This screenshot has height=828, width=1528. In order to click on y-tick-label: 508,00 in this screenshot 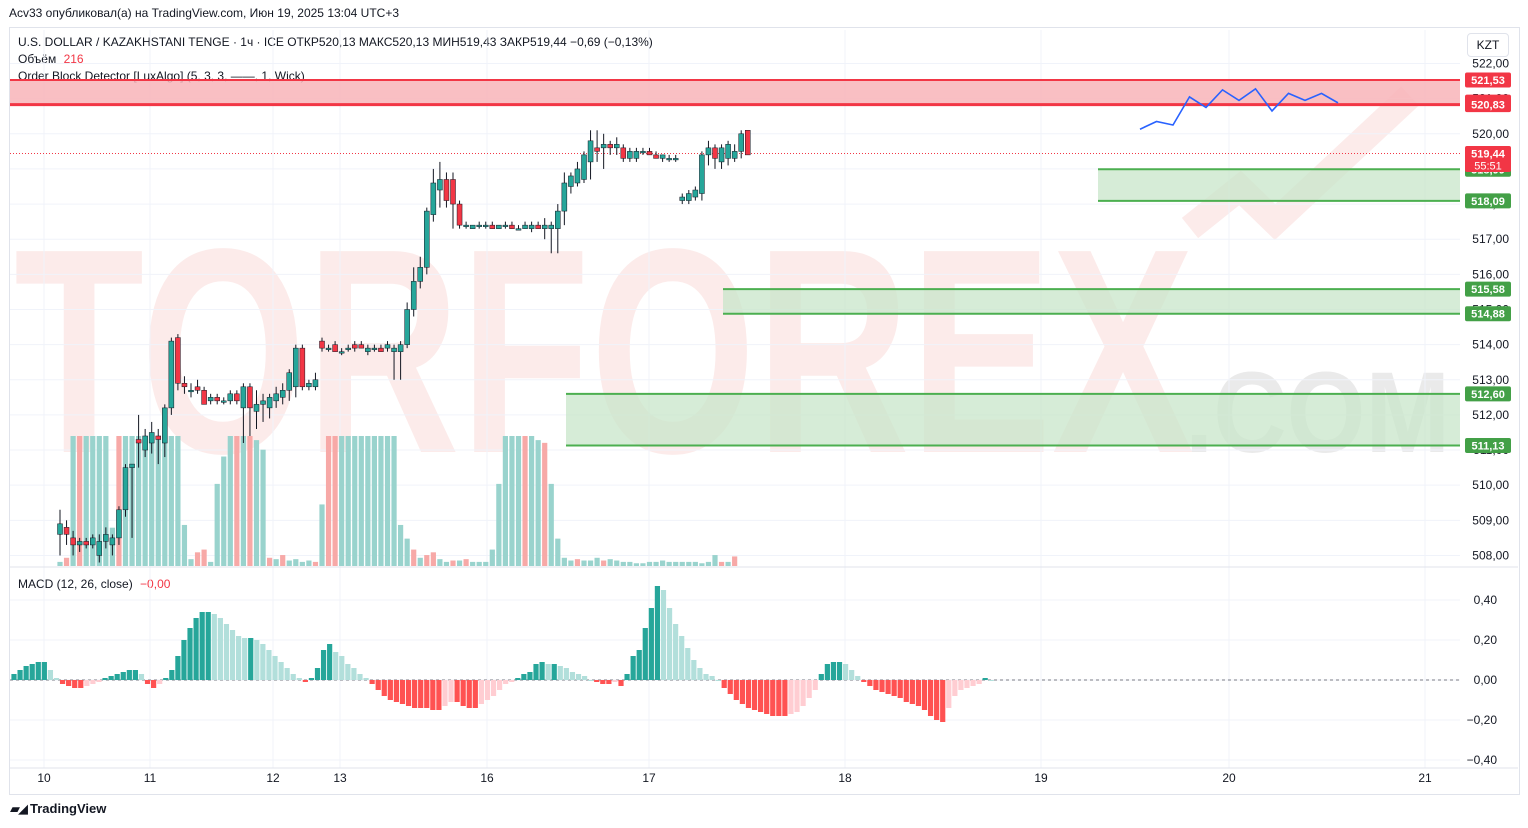, I will do `click(1490, 555)`.